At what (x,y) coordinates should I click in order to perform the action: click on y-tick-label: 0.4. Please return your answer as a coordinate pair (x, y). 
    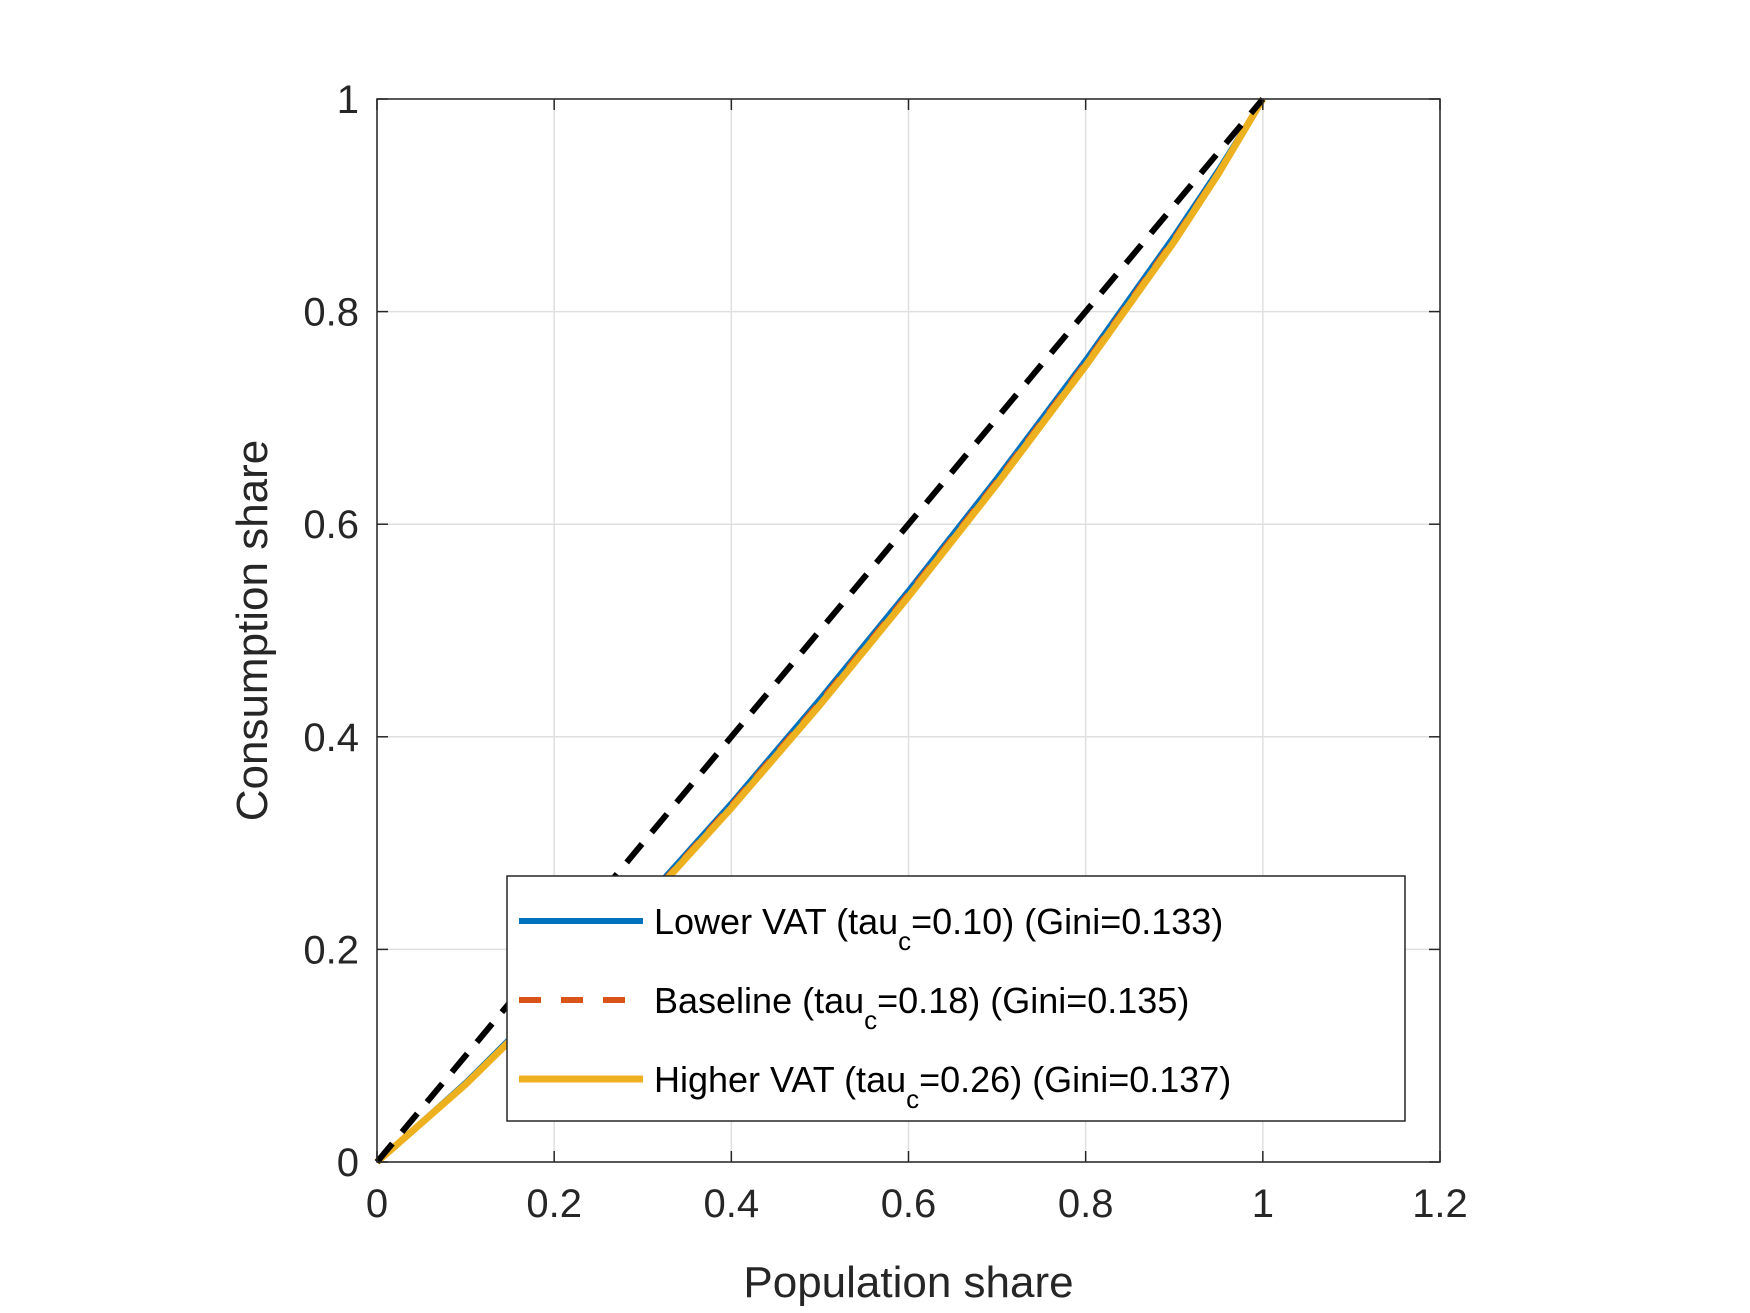
    Looking at the image, I should click on (331, 738).